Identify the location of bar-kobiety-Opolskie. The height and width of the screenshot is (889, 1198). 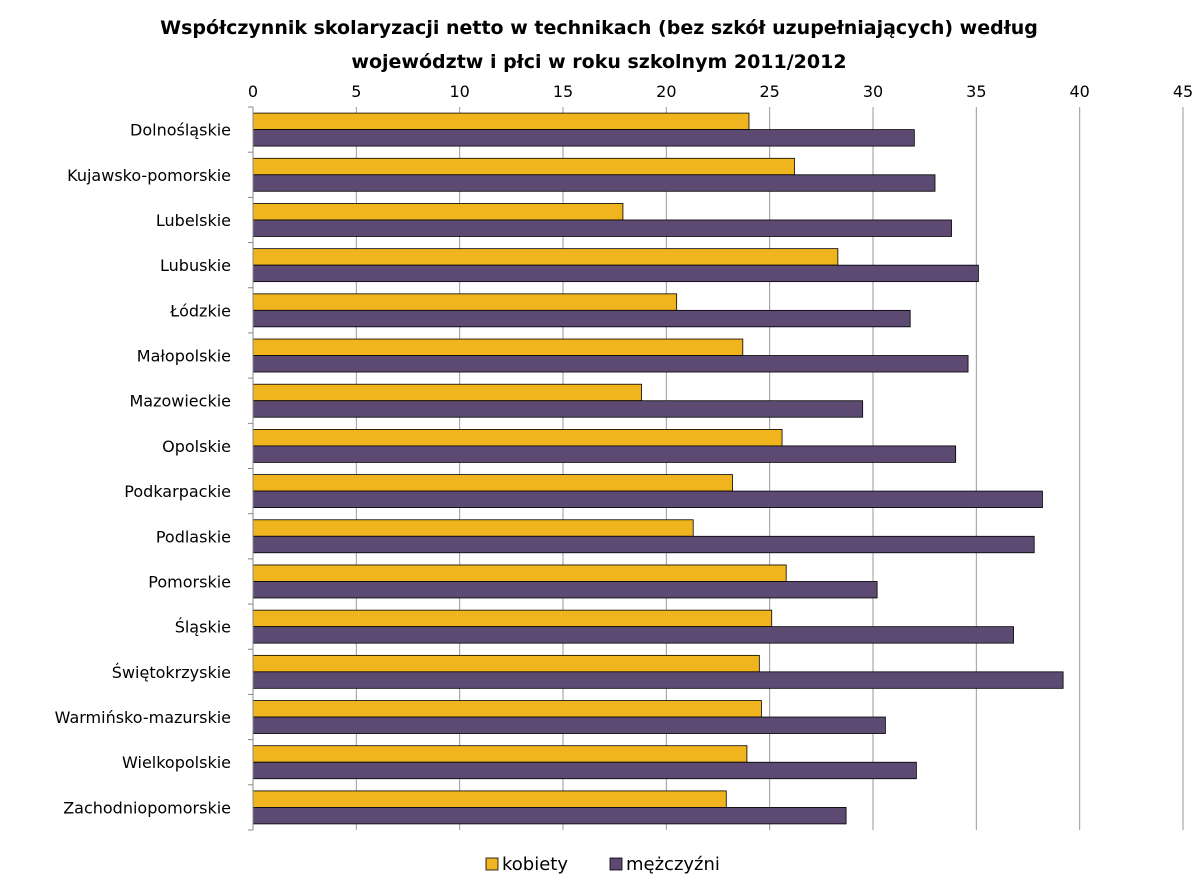
(517, 438).